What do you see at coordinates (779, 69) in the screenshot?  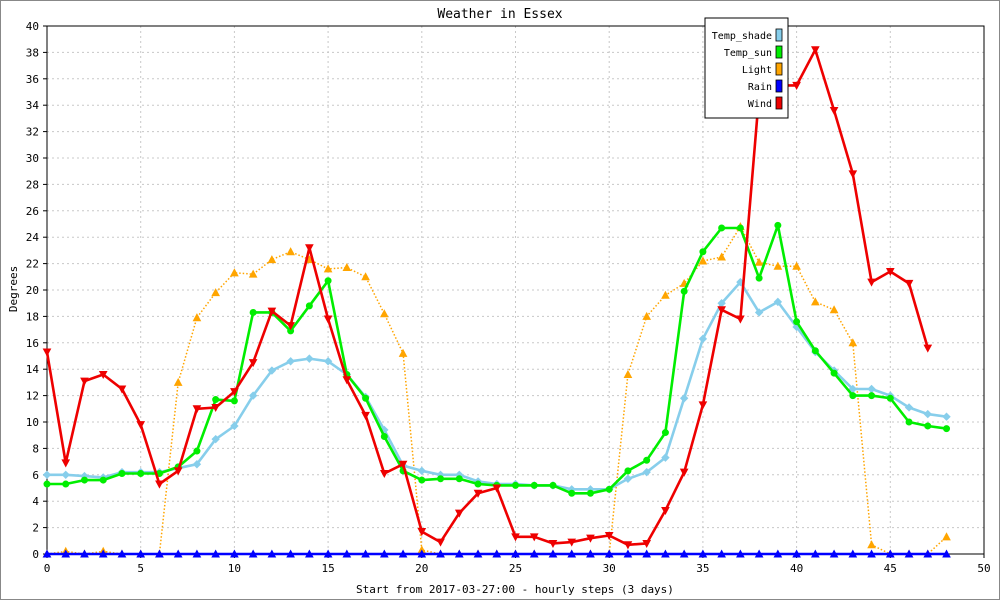 I see `legend-swatch-light` at bounding box center [779, 69].